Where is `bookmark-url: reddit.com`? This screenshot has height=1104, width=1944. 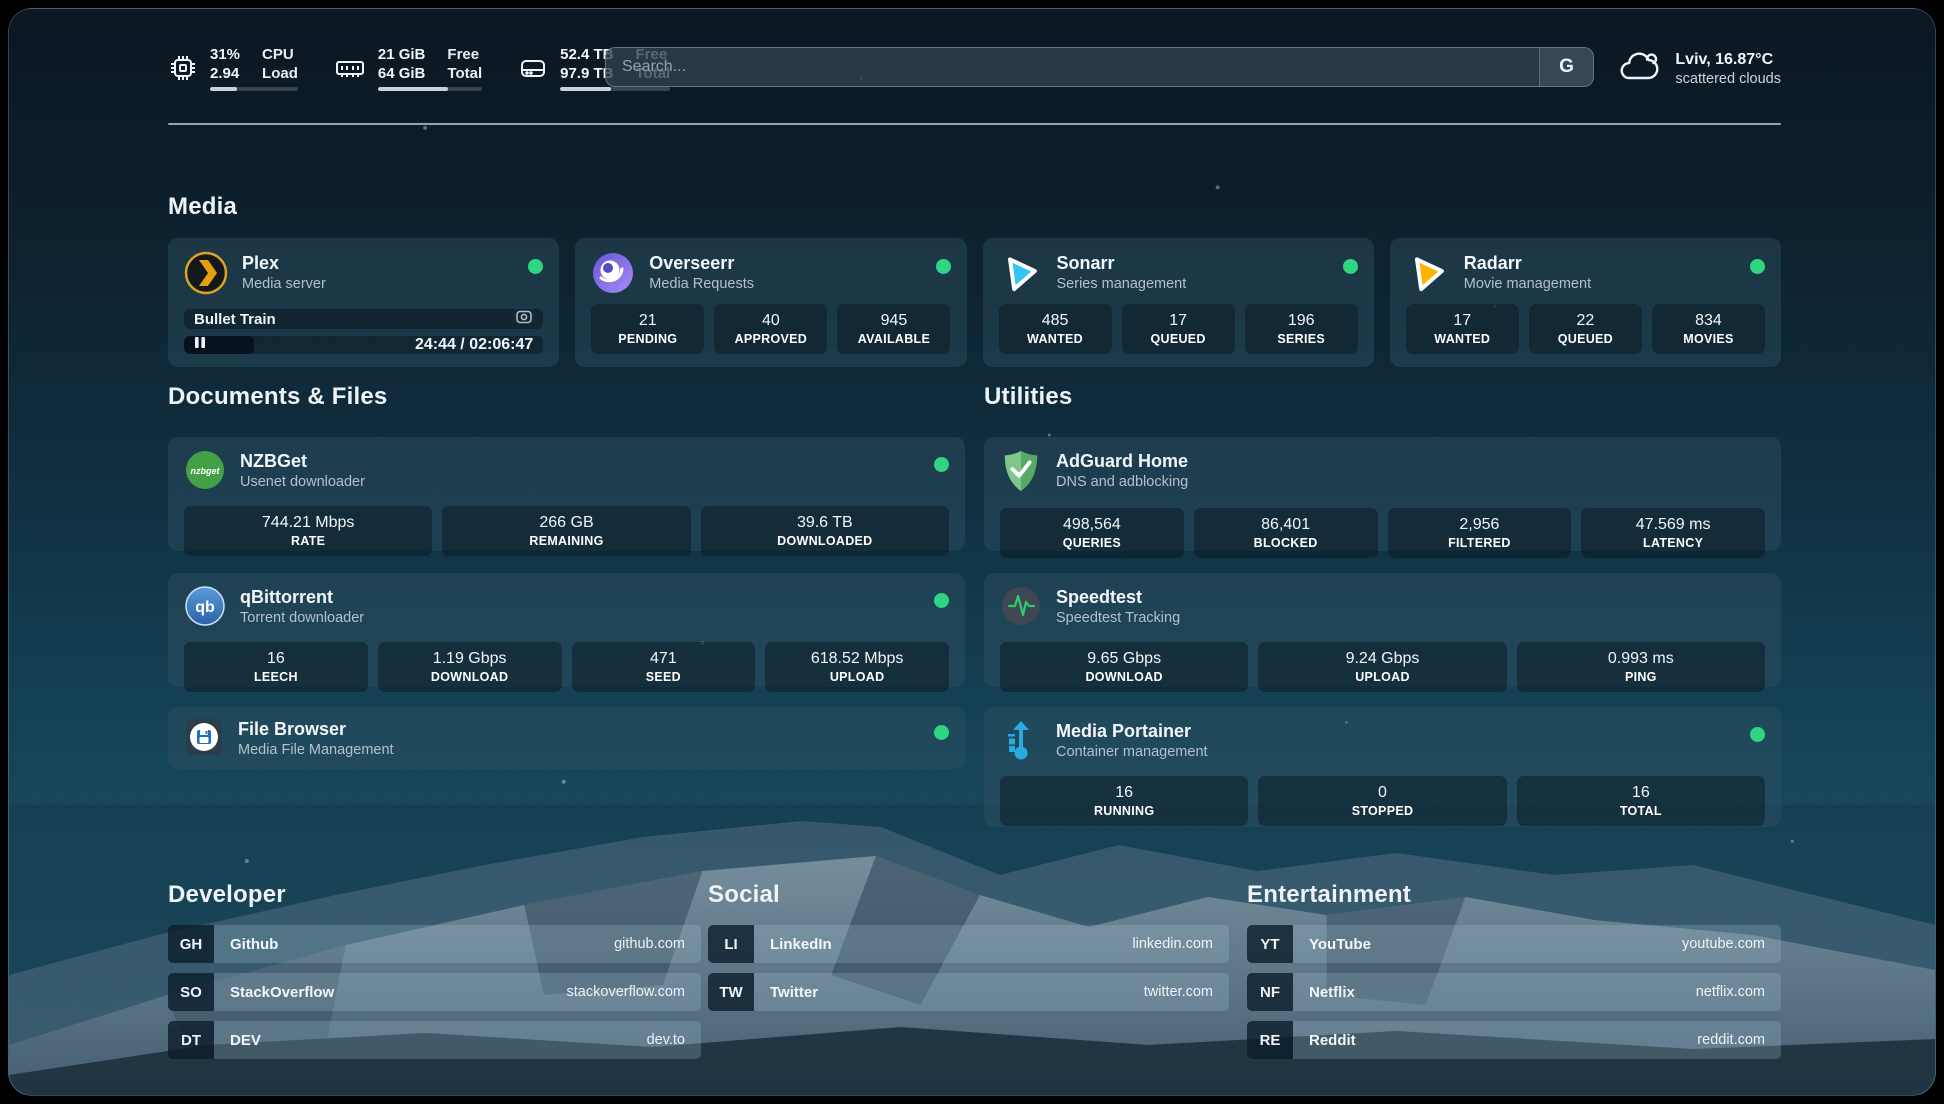 bookmark-url: reddit.com is located at coordinates (1731, 1040).